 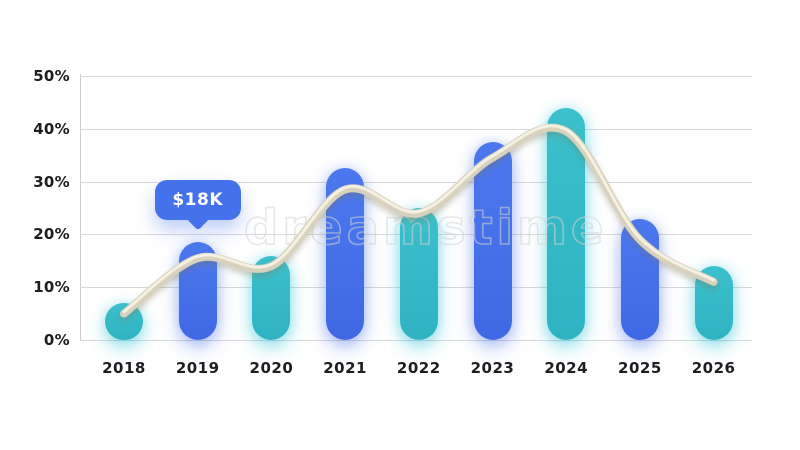 What do you see at coordinates (492, 368) in the screenshot?
I see `x-axis-label-2023: 2023` at bounding box center [492, 368].